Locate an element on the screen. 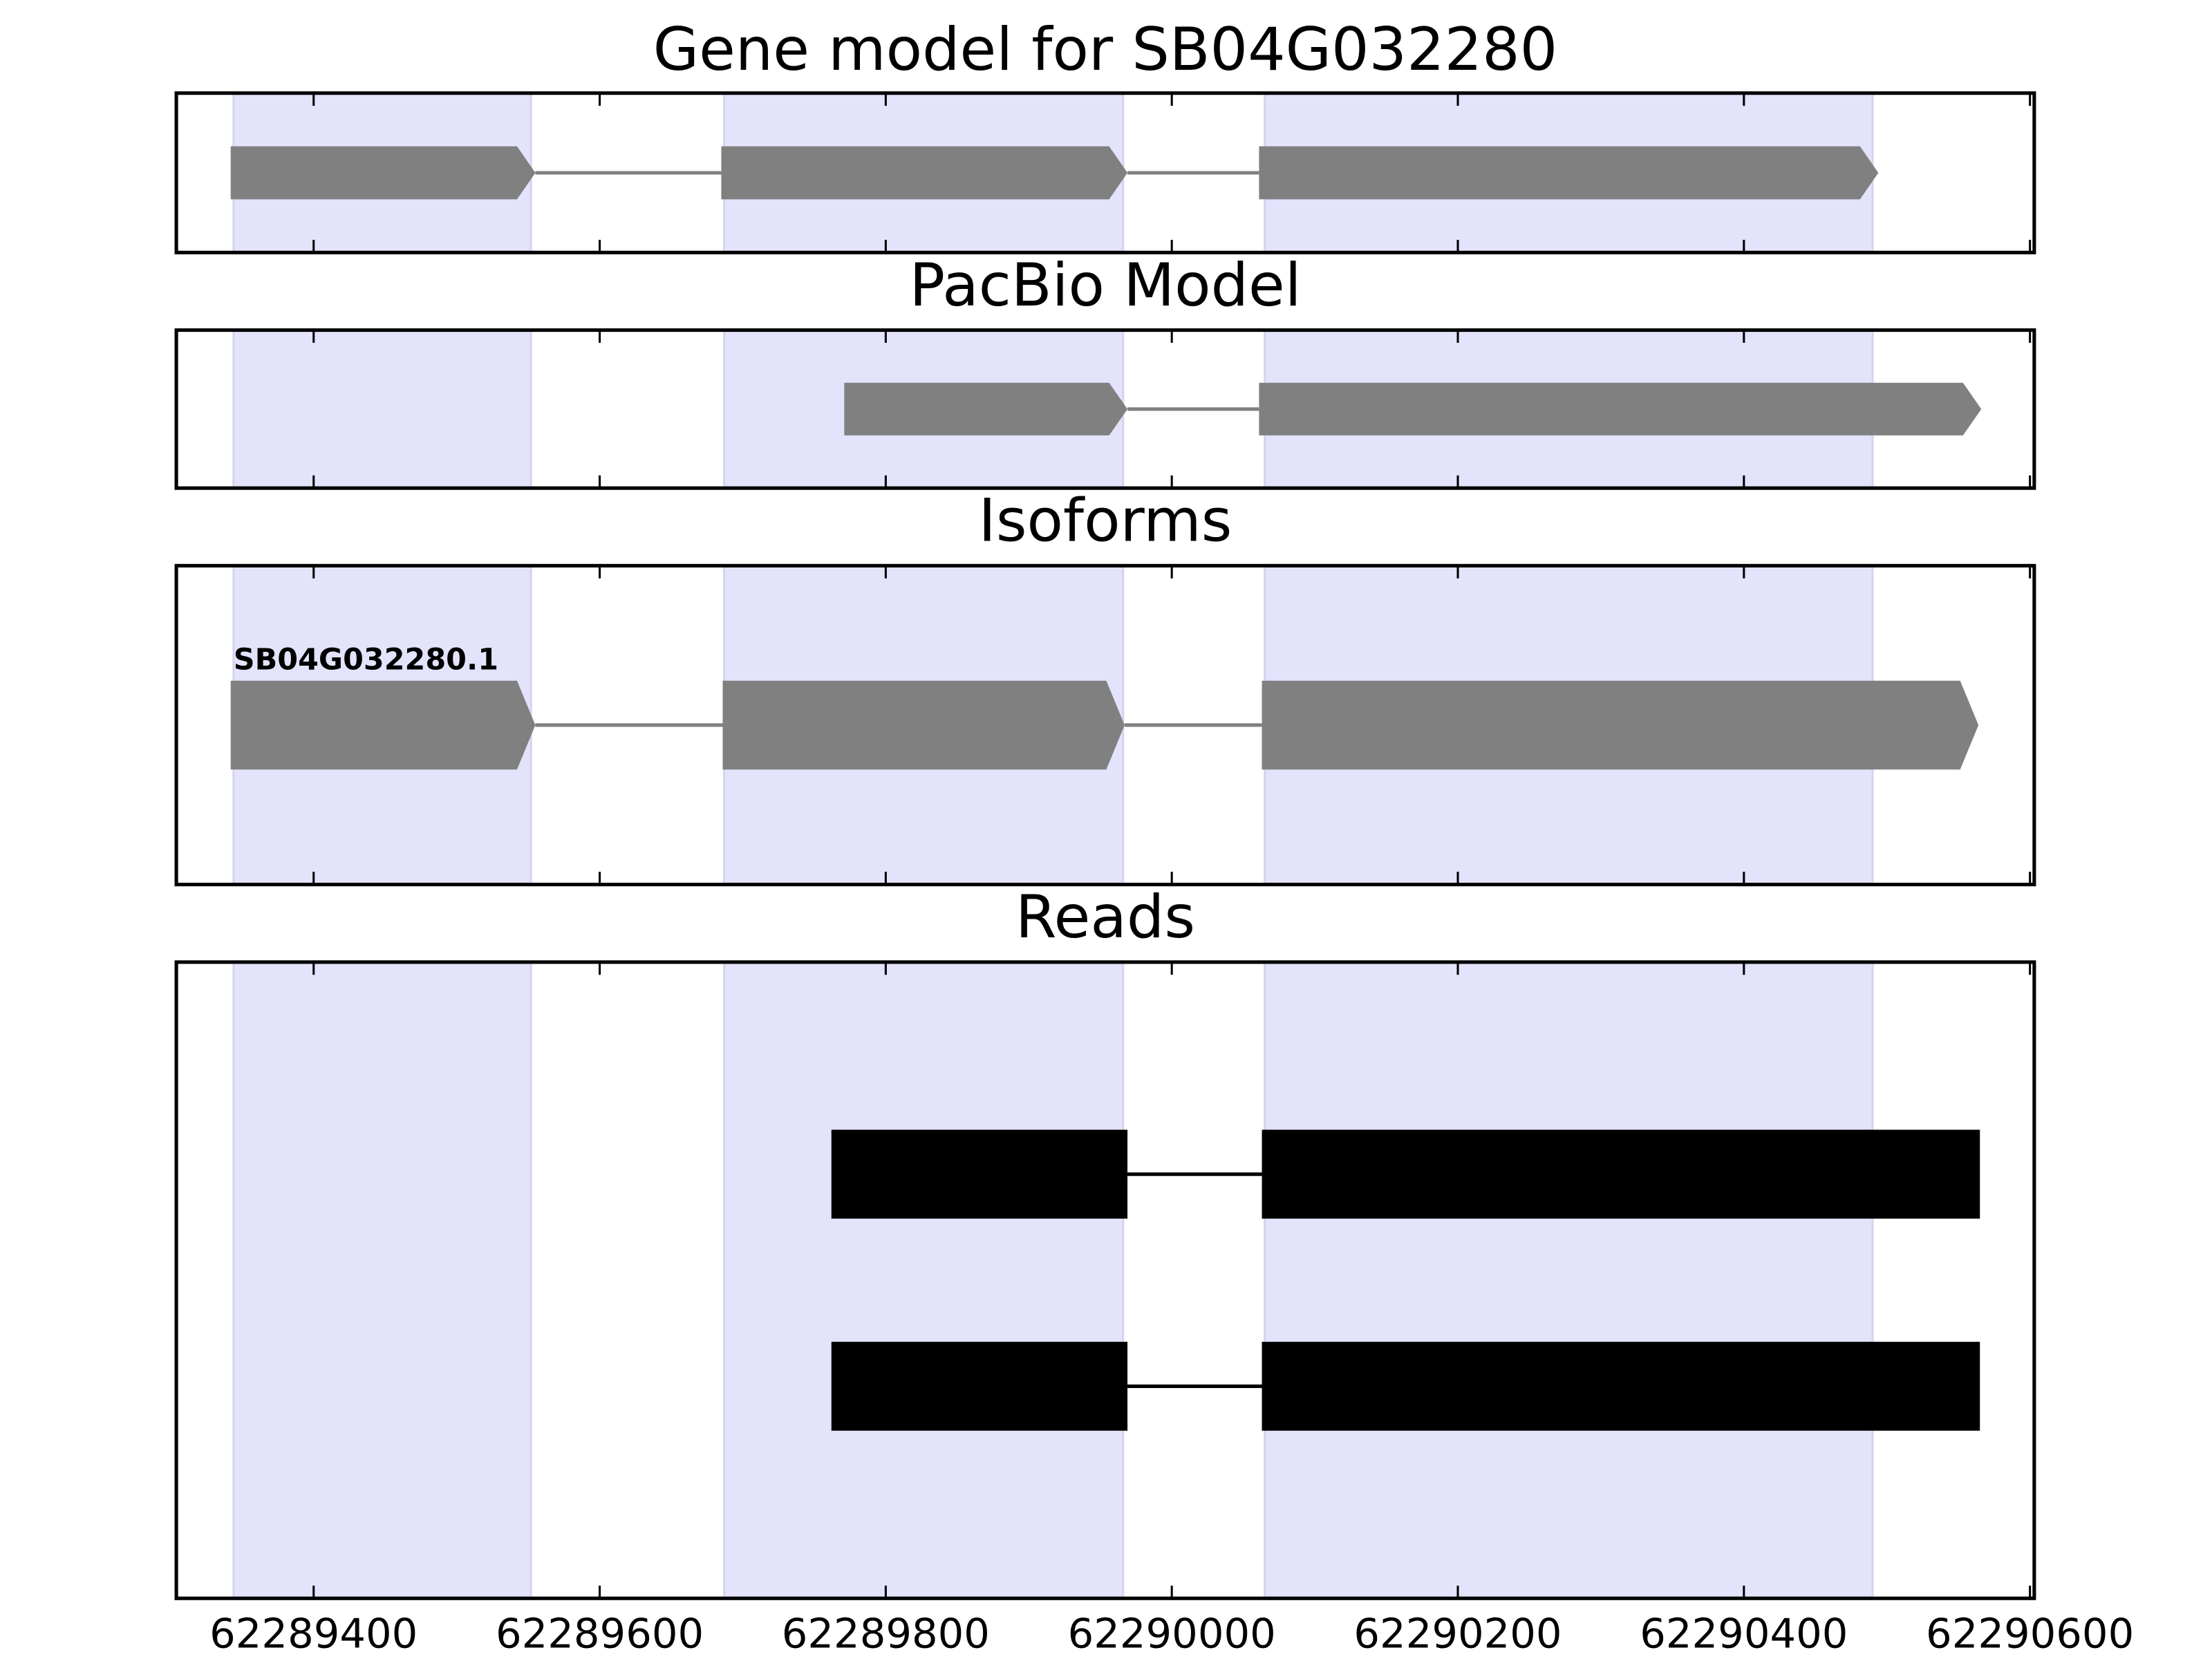 This screenshot has width=2212, height=1659. x-tick-label: 62290600 is located at coordinates (2030, 1633).